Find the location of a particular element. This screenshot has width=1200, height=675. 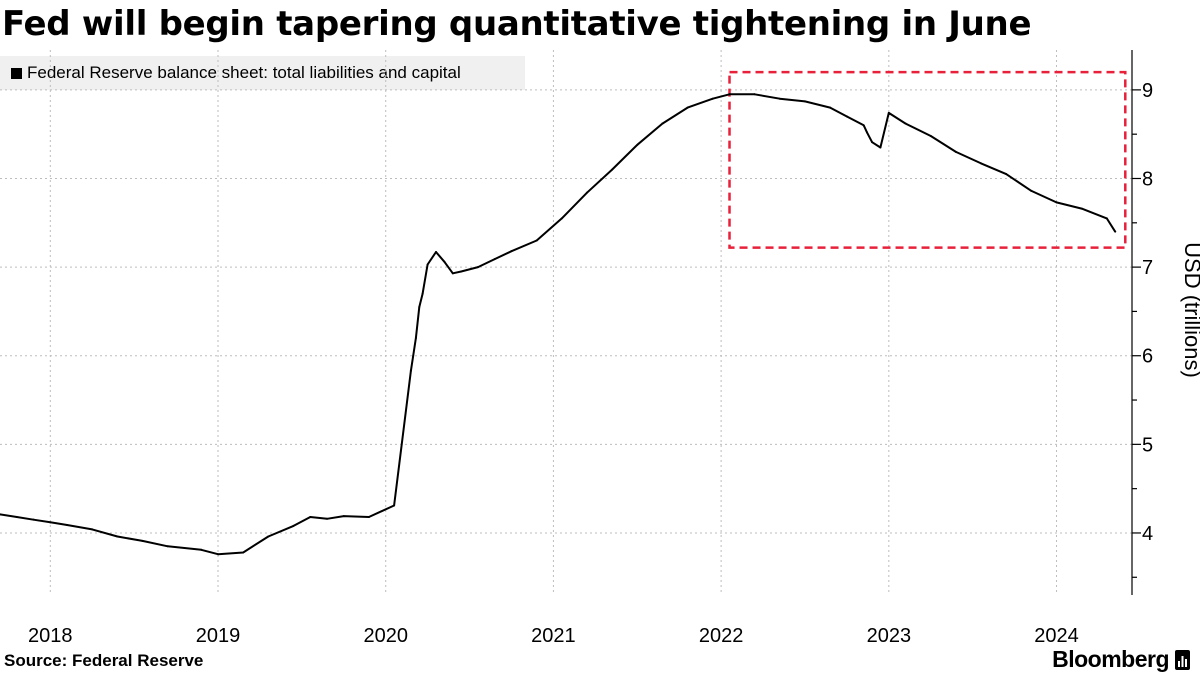

annotation-layer is located at coordinates (927, 159).